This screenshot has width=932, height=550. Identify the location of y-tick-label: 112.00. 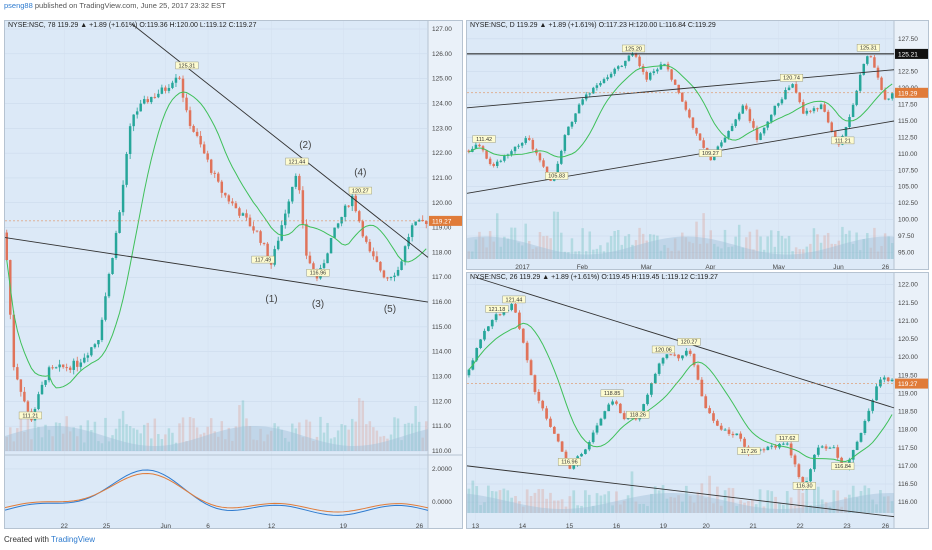
(442, 401).